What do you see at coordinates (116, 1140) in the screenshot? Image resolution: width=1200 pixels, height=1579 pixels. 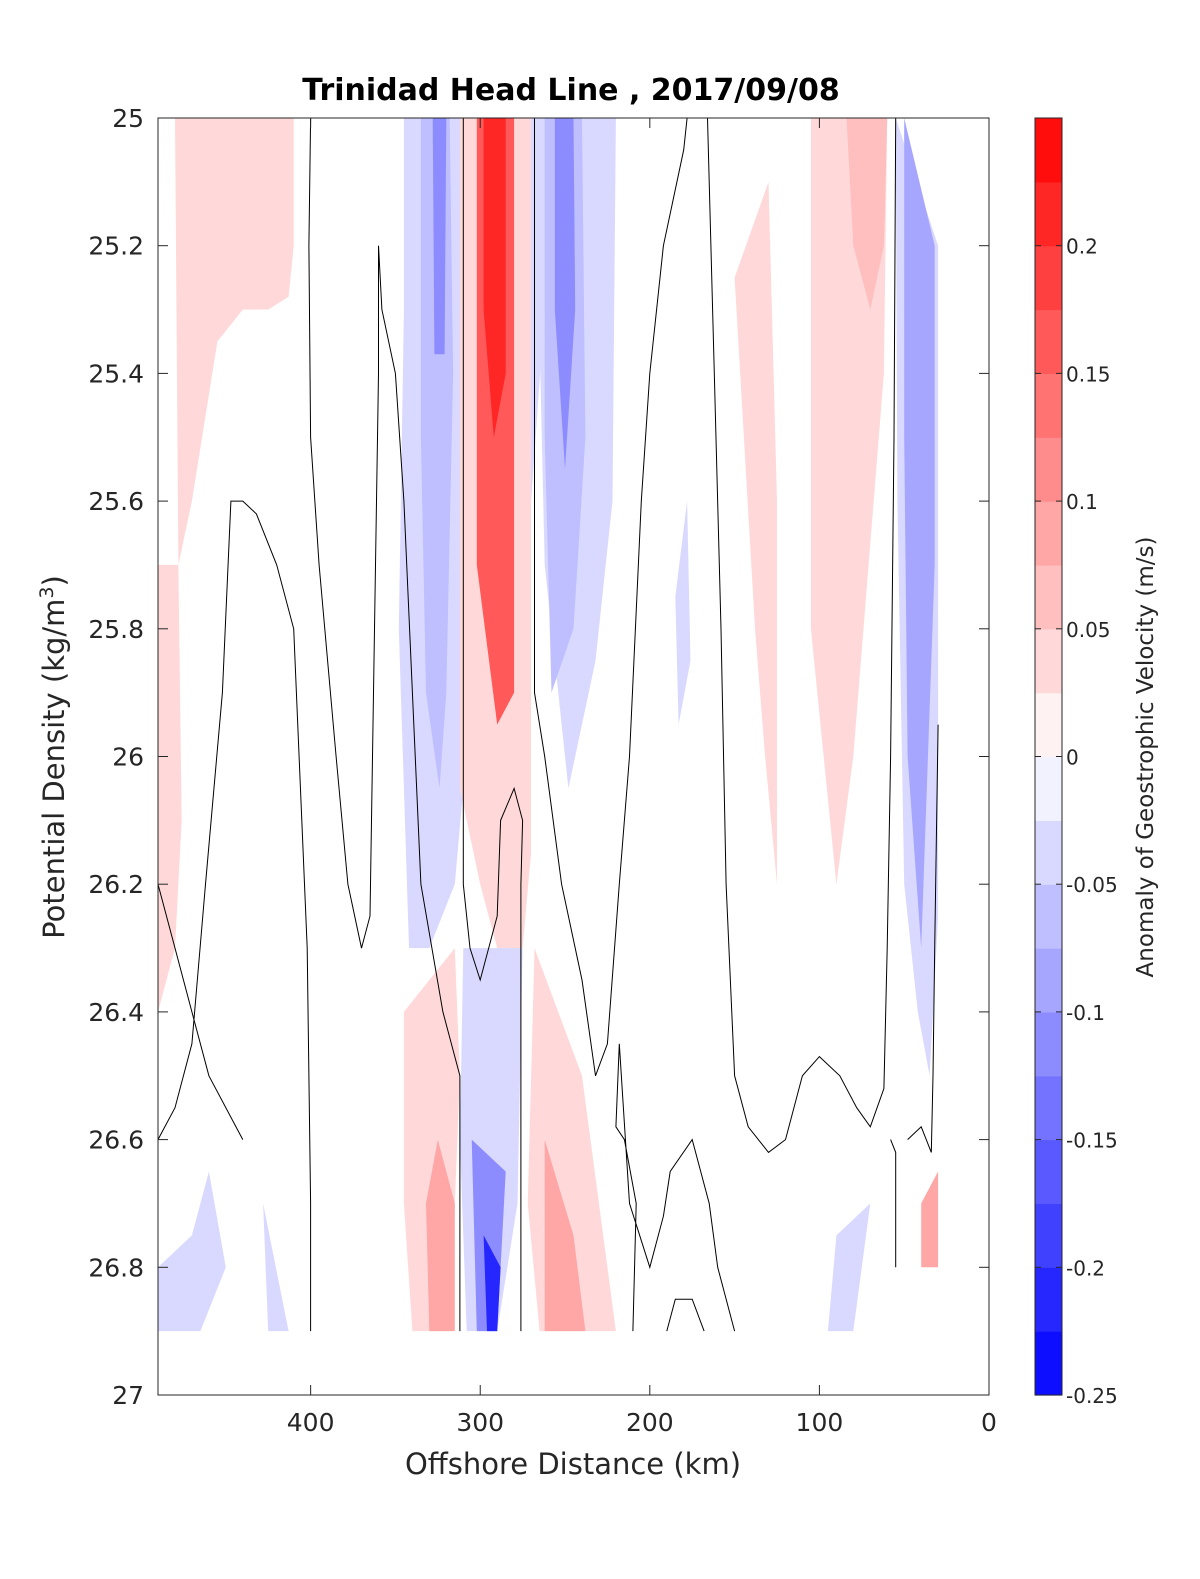 I see `y-tick-label: 26.6` at bounding box center [116, 1140].